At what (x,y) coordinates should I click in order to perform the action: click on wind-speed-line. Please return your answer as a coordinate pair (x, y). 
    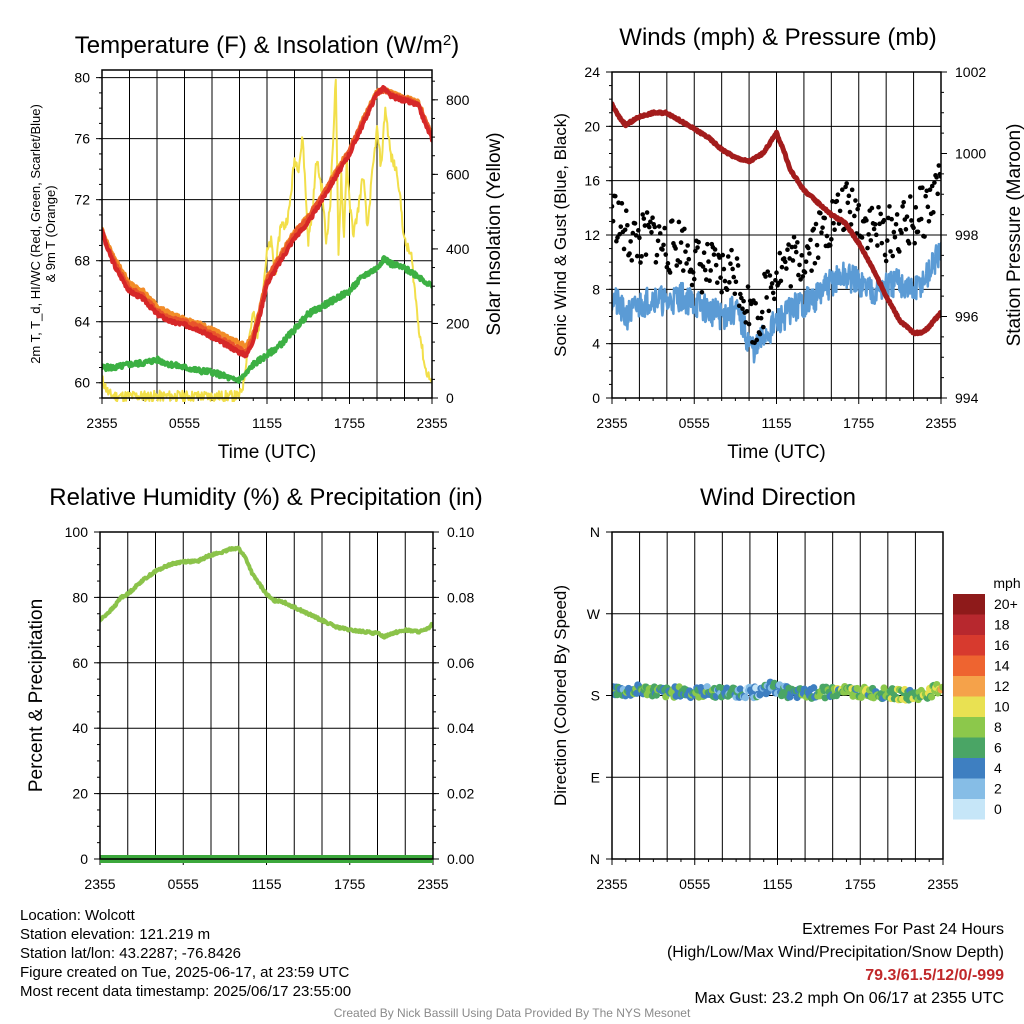
    Looking at the image, I should click on (776, 302).